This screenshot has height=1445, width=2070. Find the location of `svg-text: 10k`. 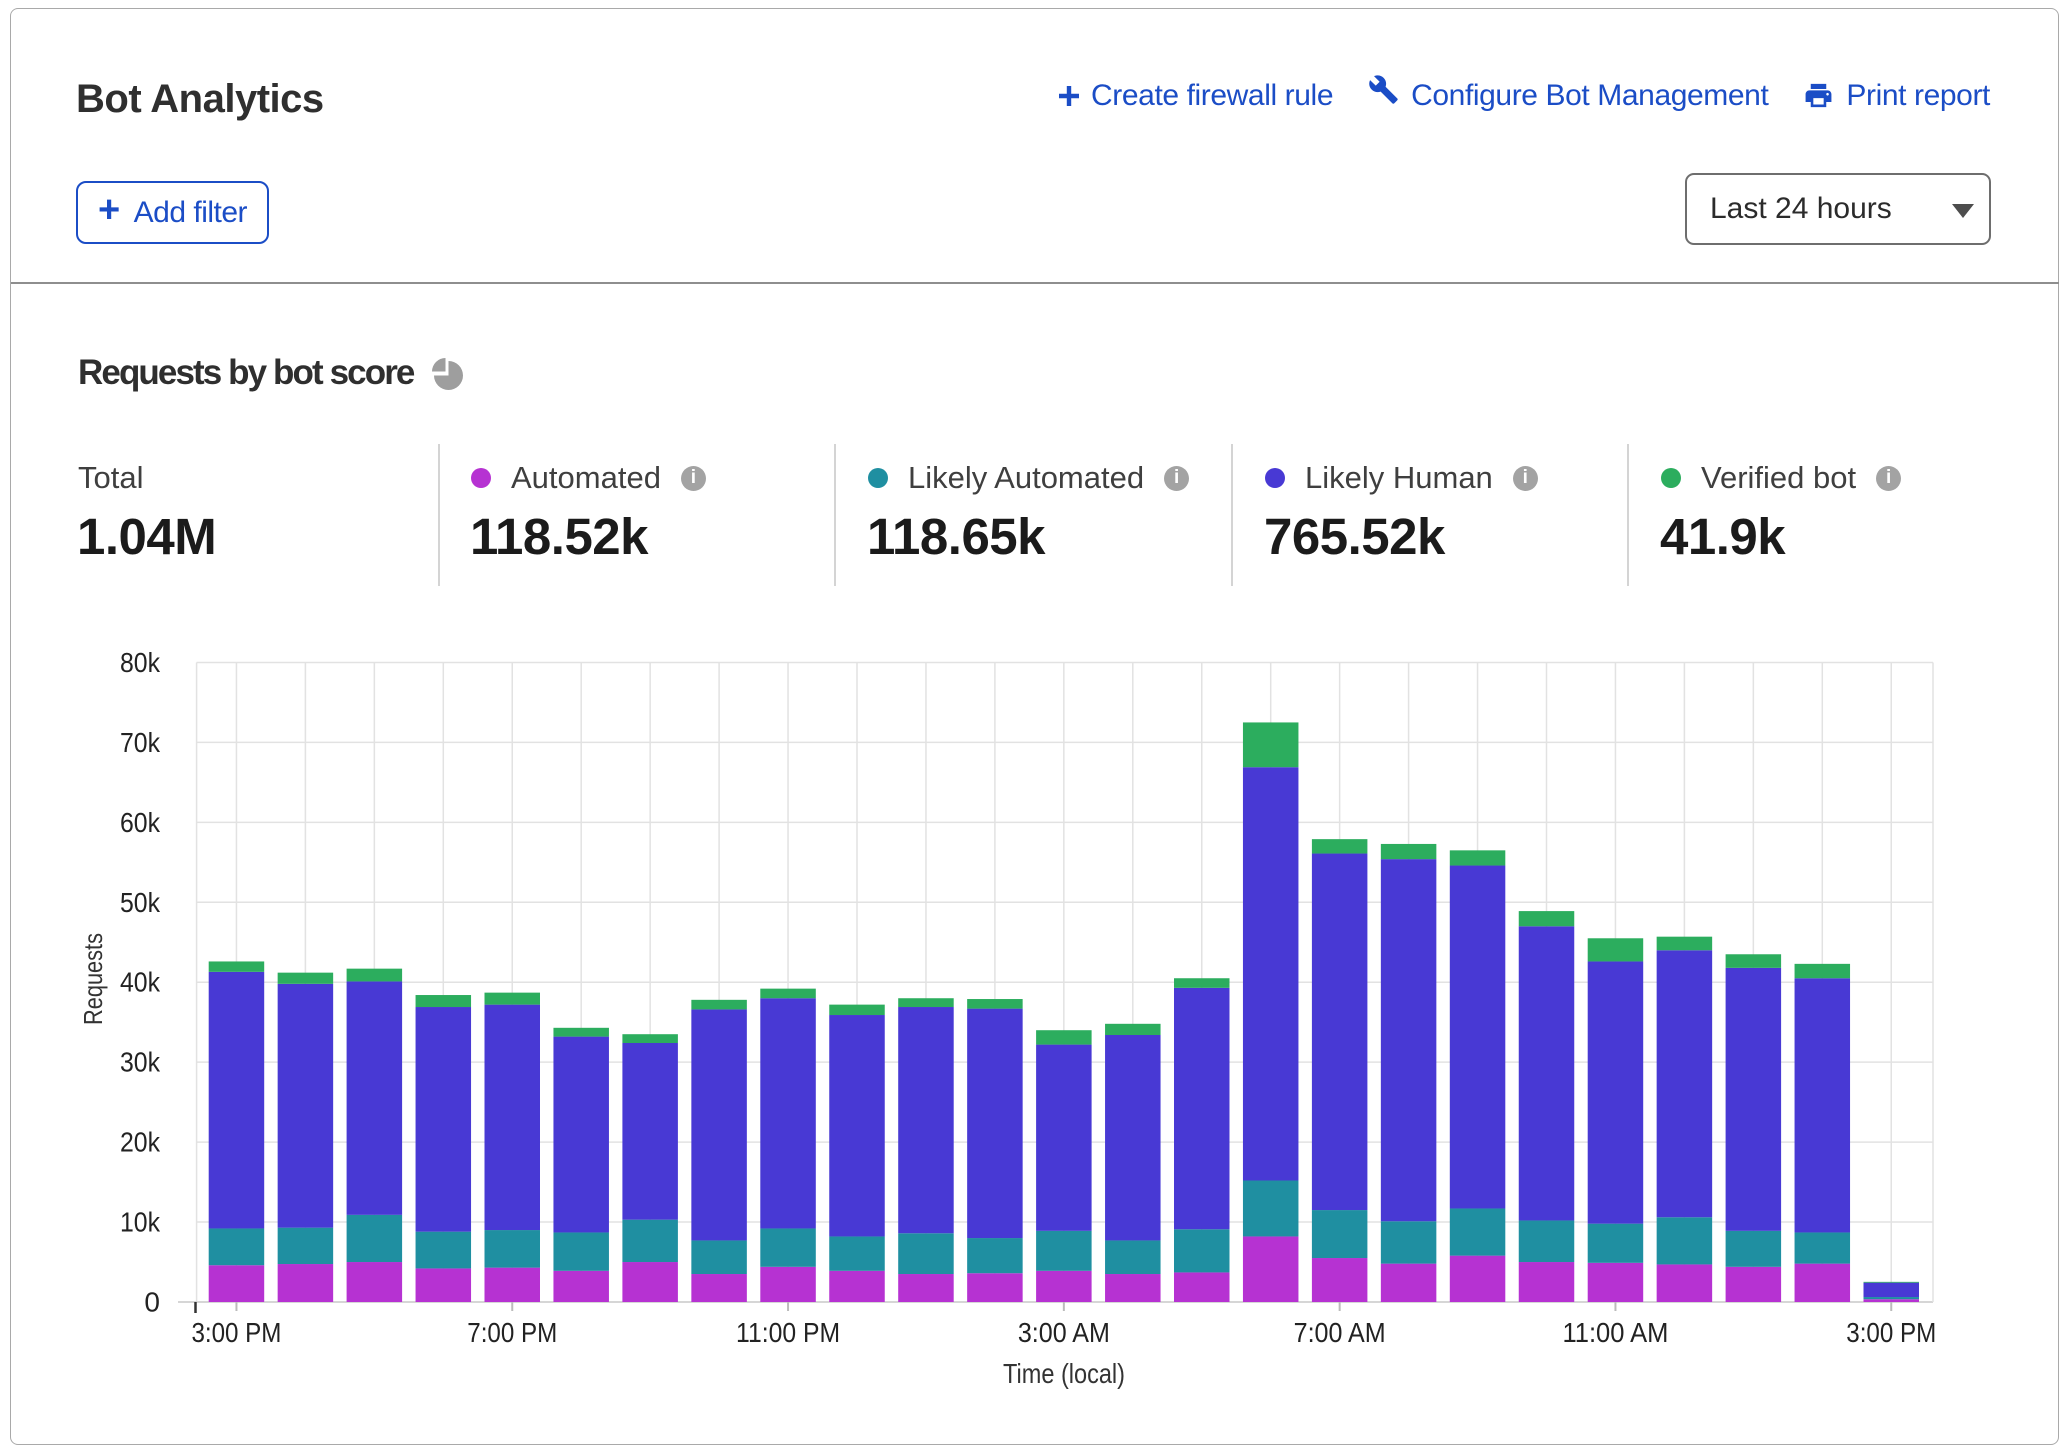

svg-text: 10k is located at coordinates (140, 1222).